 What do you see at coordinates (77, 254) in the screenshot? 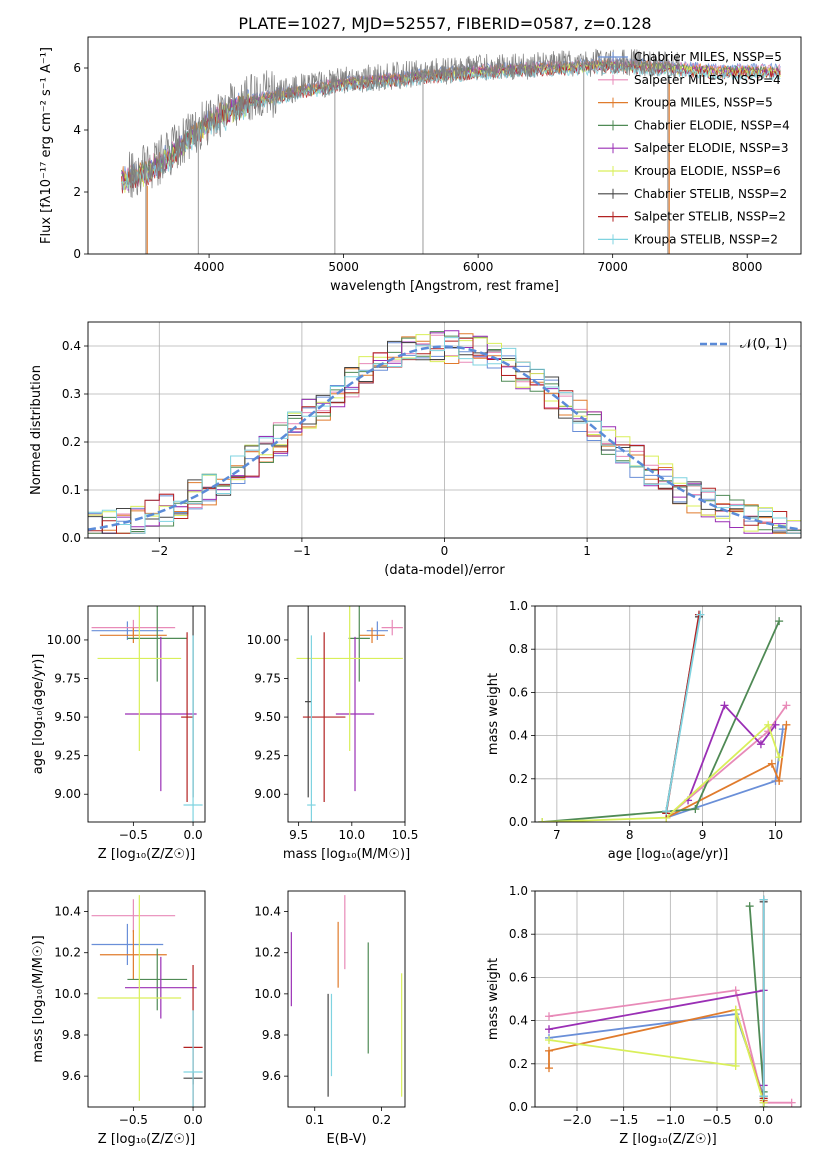
I see `y-tick-label: 0` at bounding box center [77, 254].